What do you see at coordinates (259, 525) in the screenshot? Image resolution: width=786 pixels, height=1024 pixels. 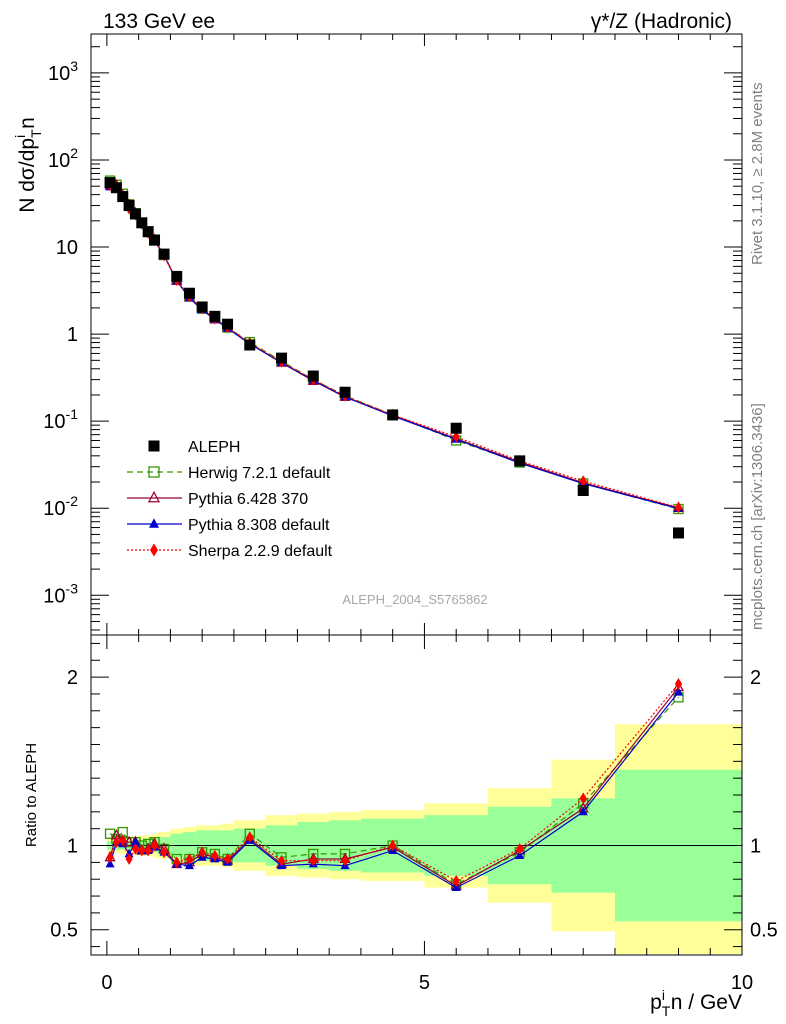 I see `legend-label: Pythia 8.308 default` at bounding box center [259, 525].